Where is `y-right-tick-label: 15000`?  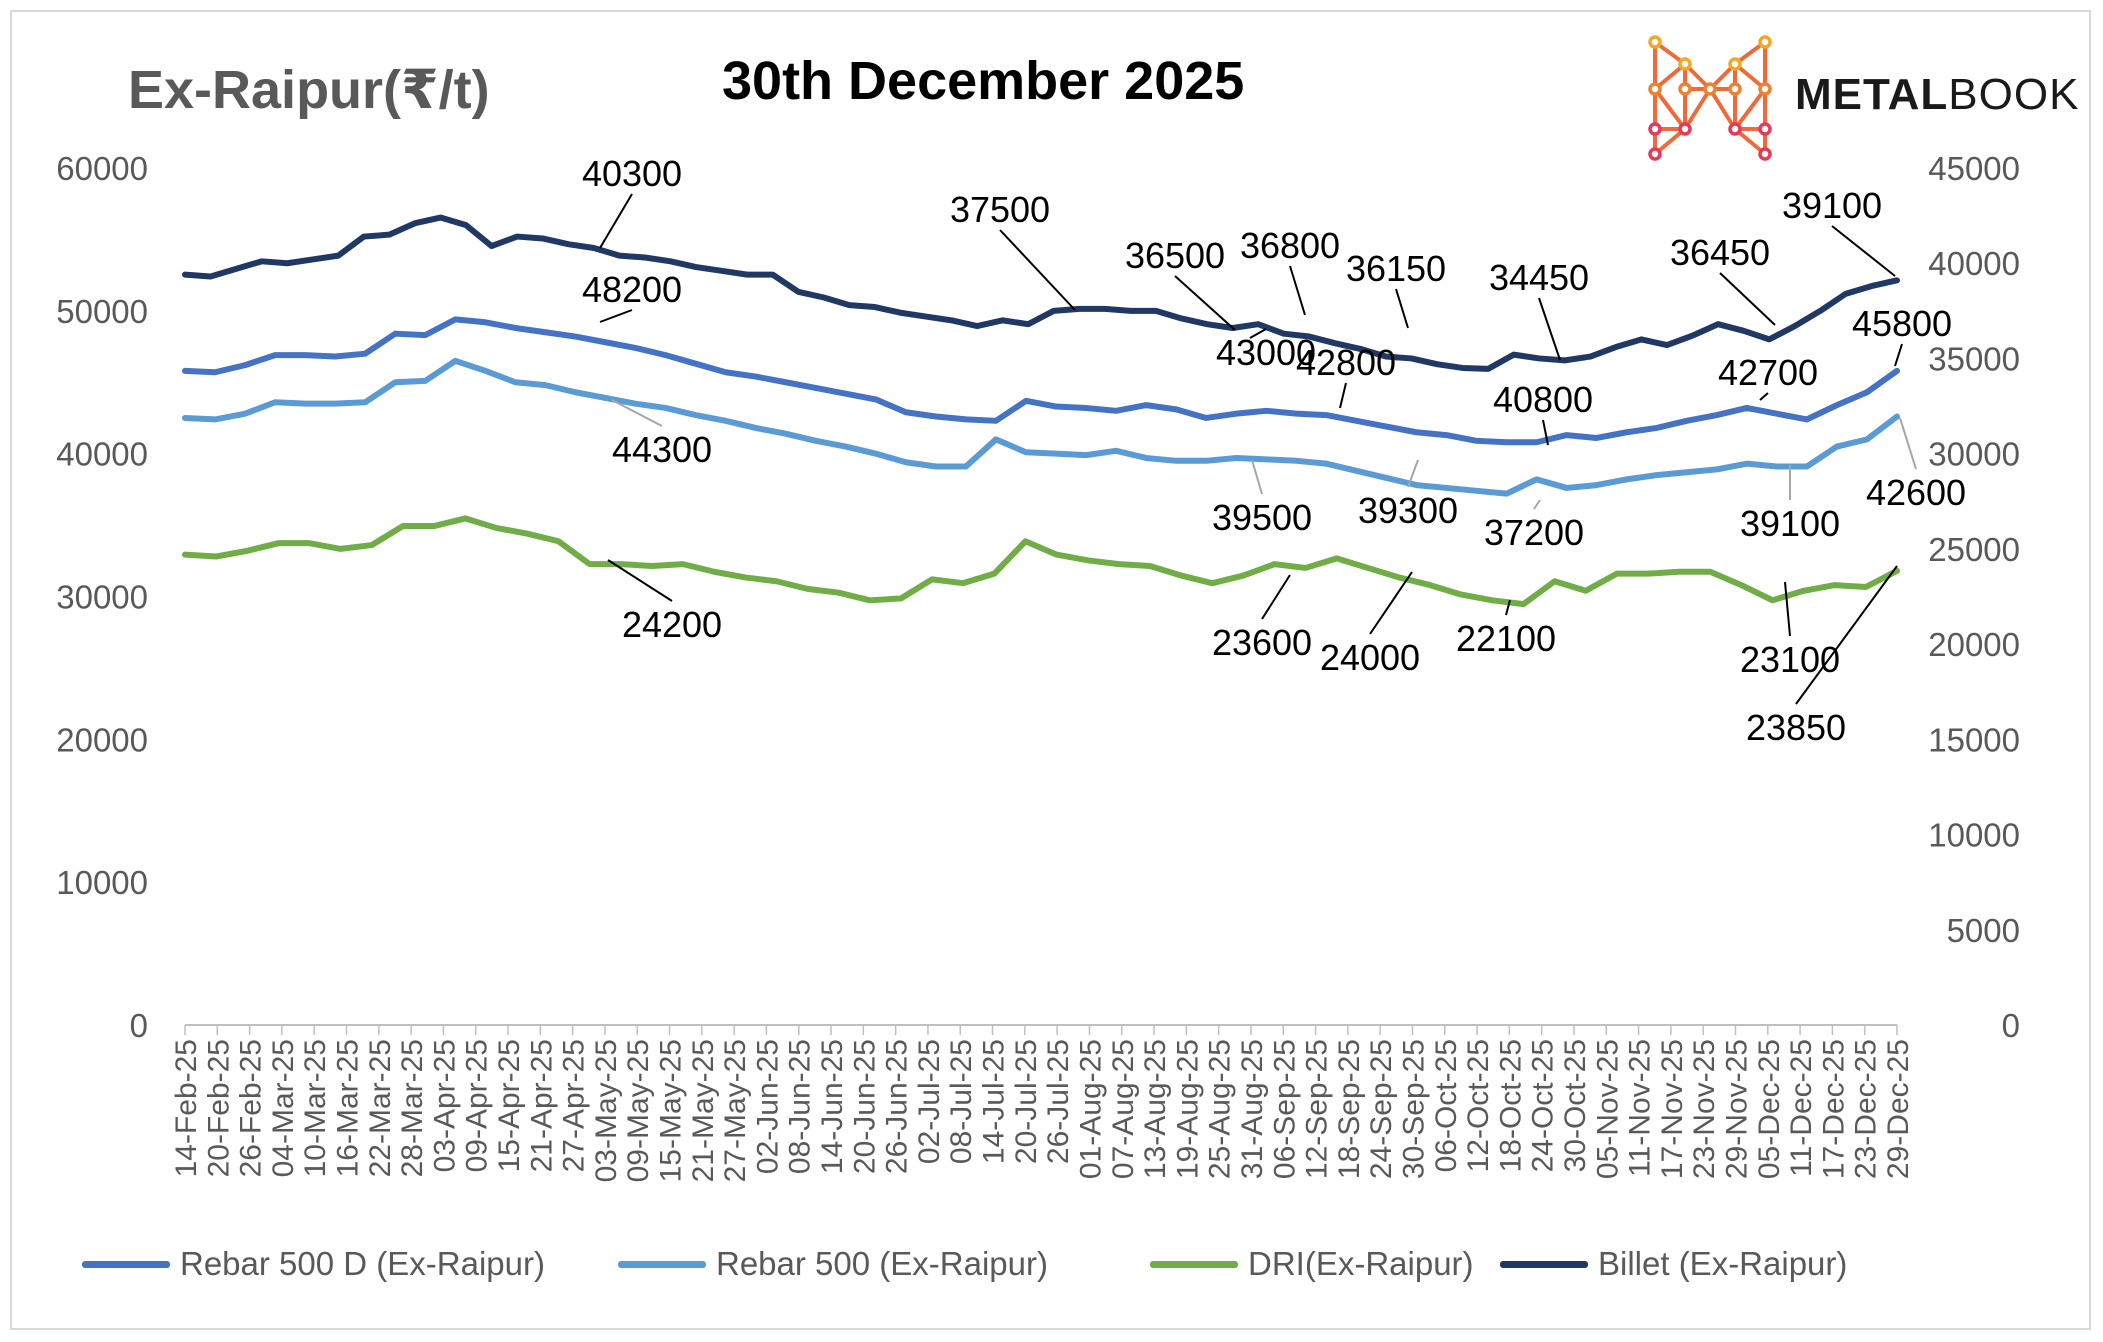 y-right-tick-label: 15000 is located at coordinates (1974, 739).